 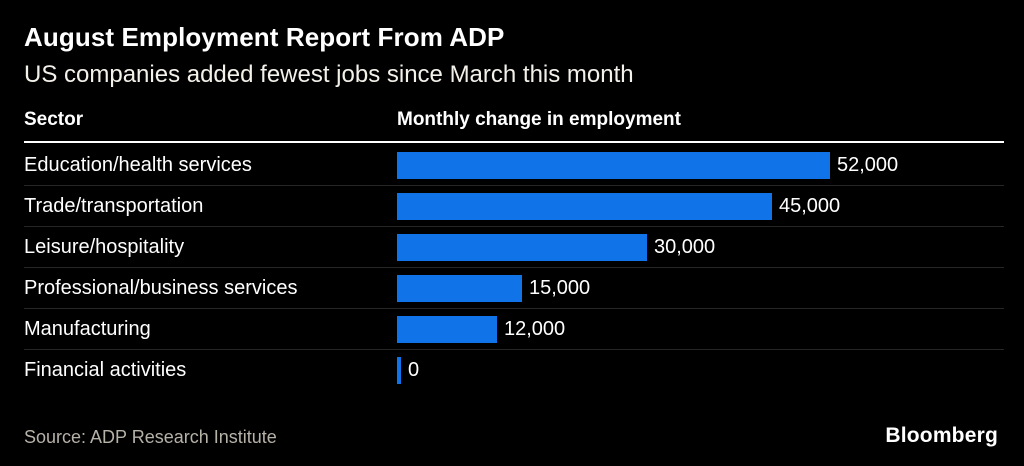 I want to click on column-headers: Sector Monthly change in employment, so click(x=514, y=125).